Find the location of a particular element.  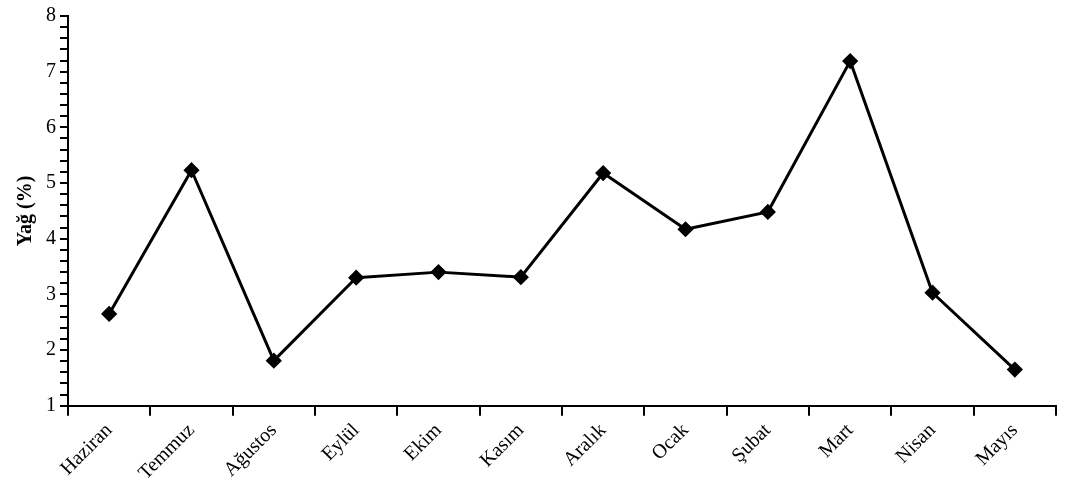

y-axis-title: Yağ (%) is located at coordinates (25, 211).